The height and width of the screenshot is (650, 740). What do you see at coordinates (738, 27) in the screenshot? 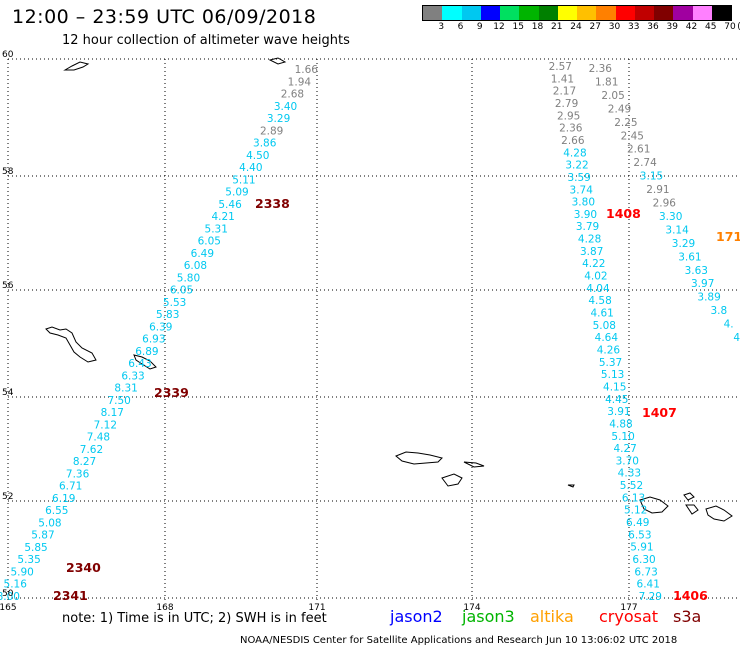
I see `colorbar-label: (ft)` at bounding box center [738, 27].